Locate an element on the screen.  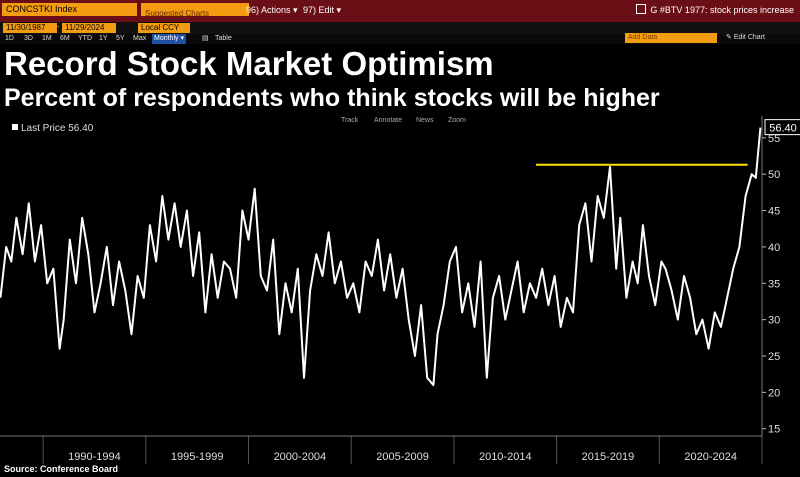
range-1m: 1M is located at coordinates (47, 38).